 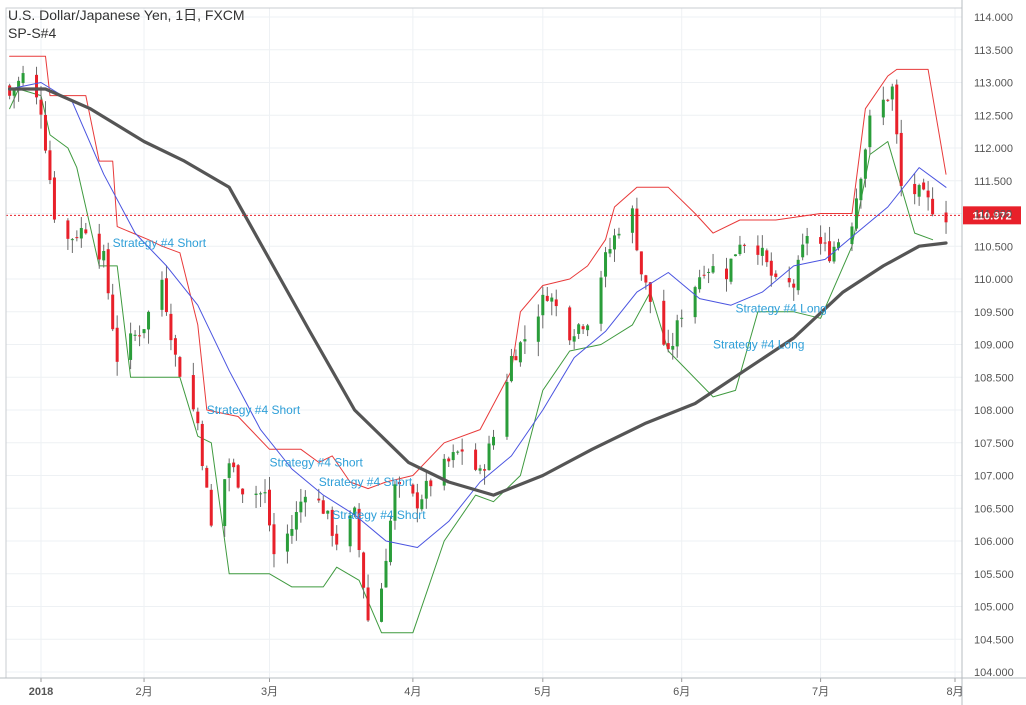 What do you see at coordinates (542, 692) in the screenshot?
I see `x-tick-label: 5月` at bounding box center [542, 692].